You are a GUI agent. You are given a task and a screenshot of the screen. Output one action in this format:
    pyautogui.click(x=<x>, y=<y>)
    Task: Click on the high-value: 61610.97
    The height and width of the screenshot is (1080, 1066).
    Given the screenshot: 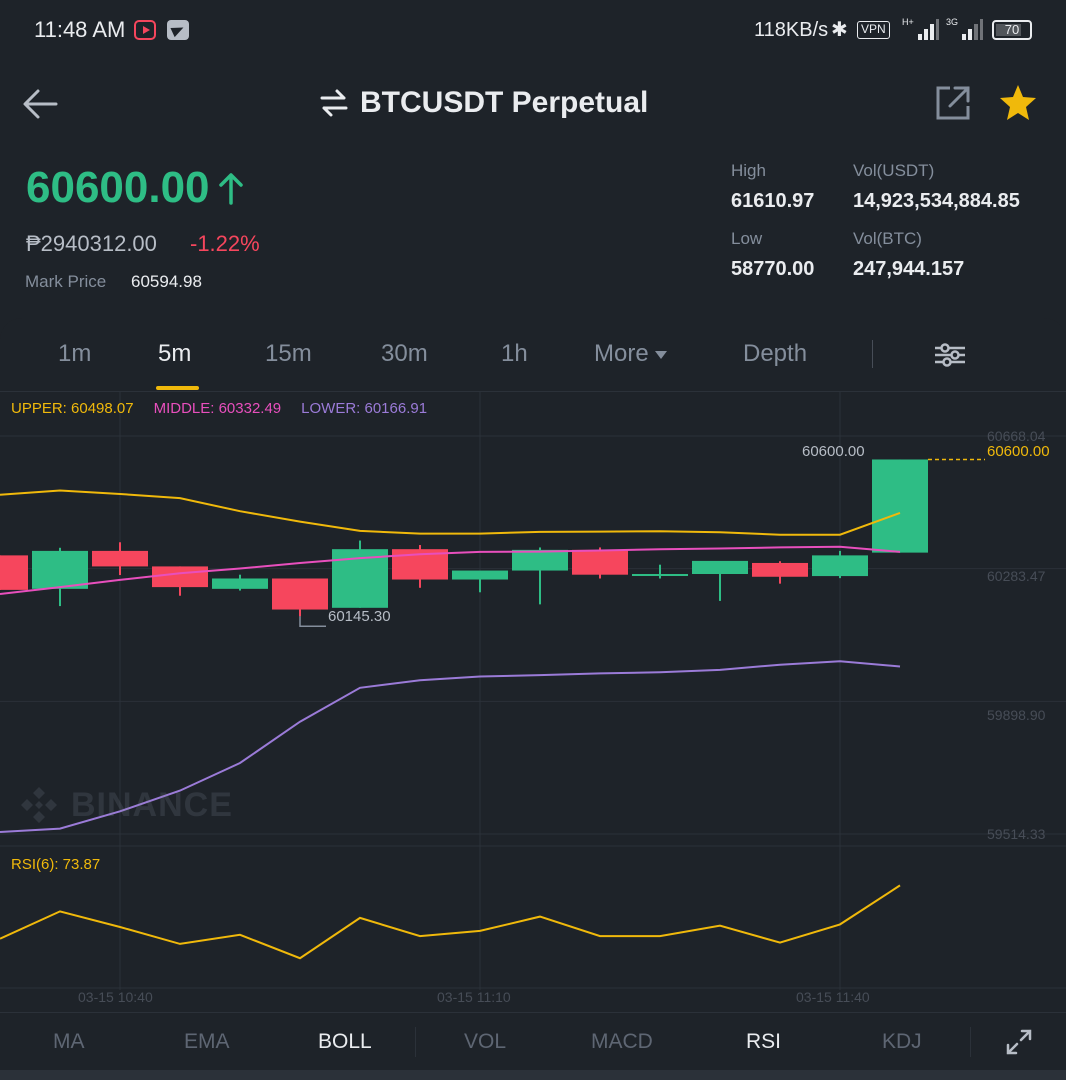 What is the action you would take?
    pyautogui.click(x=773, y=201)
    